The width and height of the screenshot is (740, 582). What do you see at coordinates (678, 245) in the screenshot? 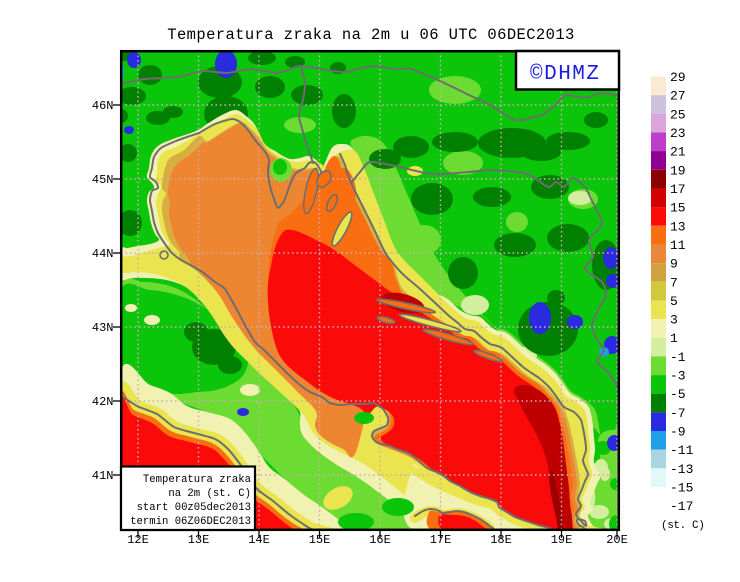
I see `svg-text: 11` at bounding box center [678, 245].